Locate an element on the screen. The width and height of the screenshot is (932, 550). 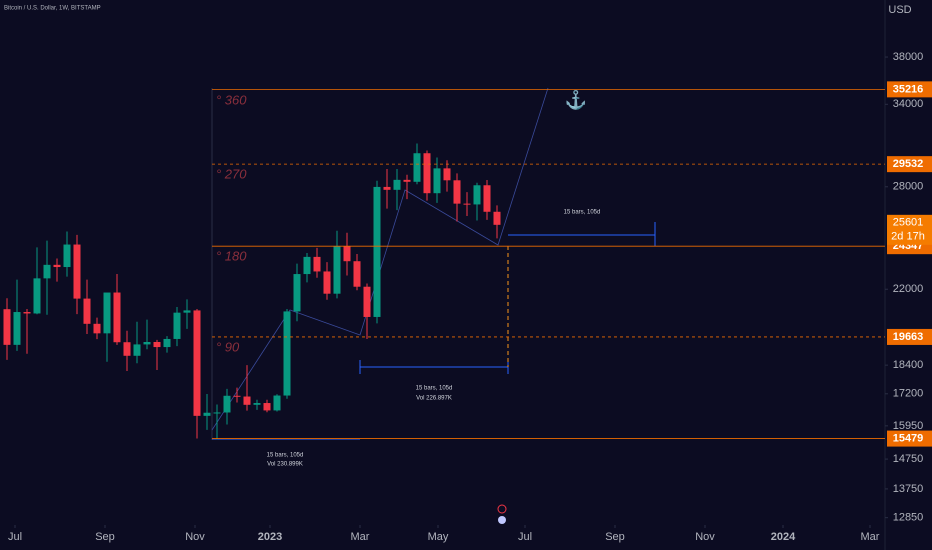
last-price-box is located at coordinates (909, 229).